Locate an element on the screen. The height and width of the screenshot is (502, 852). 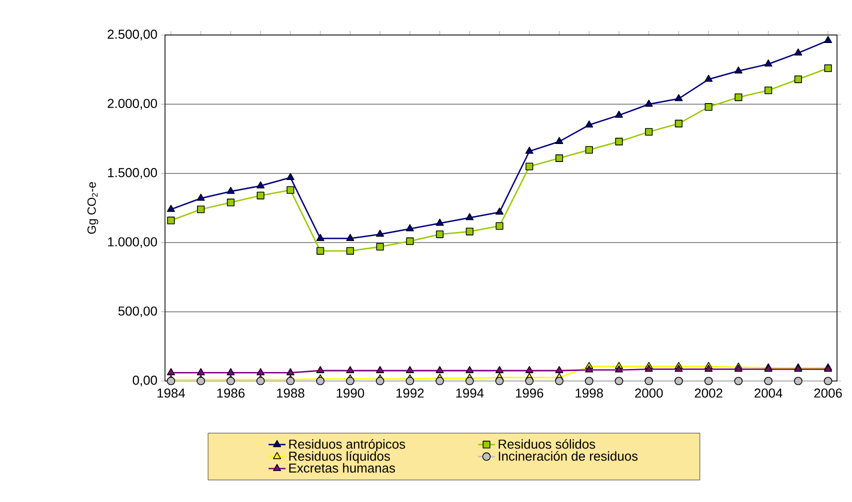
y-tick-label: 2.000,00 is located at coordinates (132, 104).